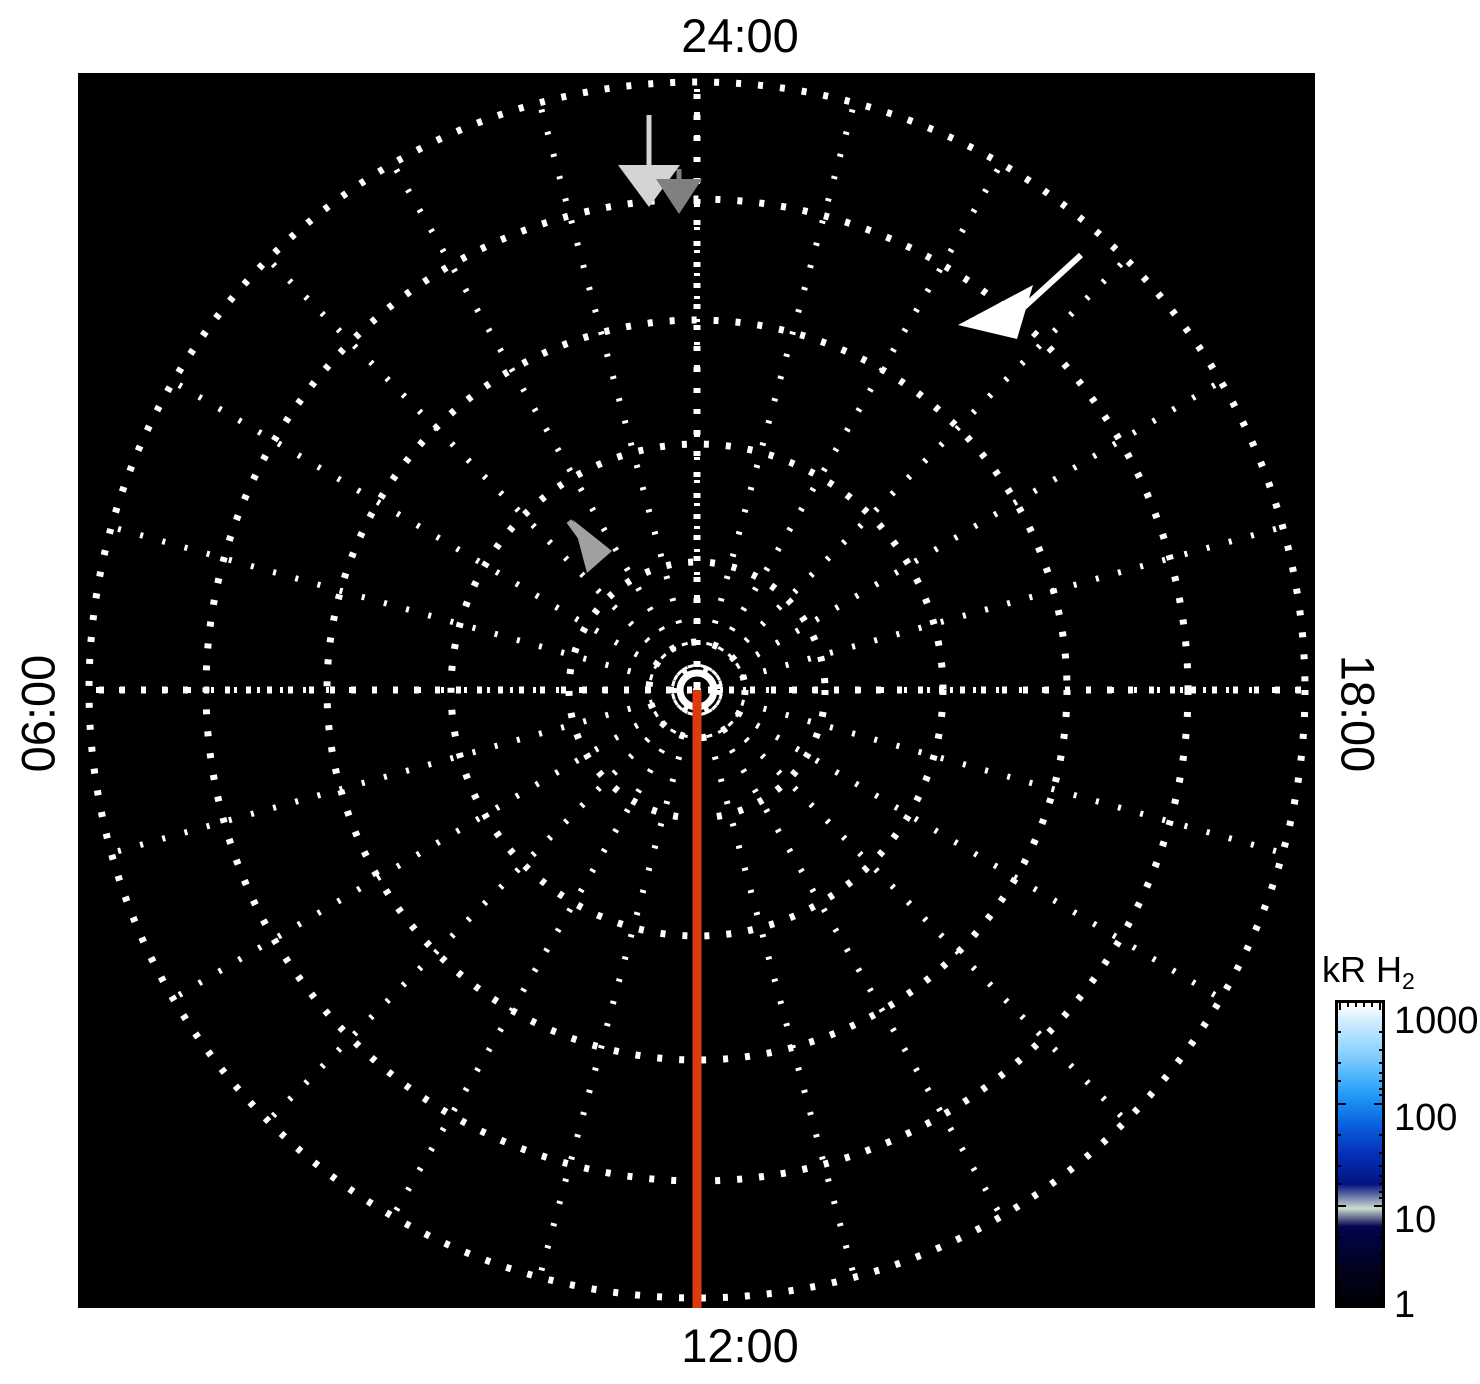  Describe the element at coordinates (1358, 713) in the screenshot. I see `axis-label-dusk: 18:00` at that location.